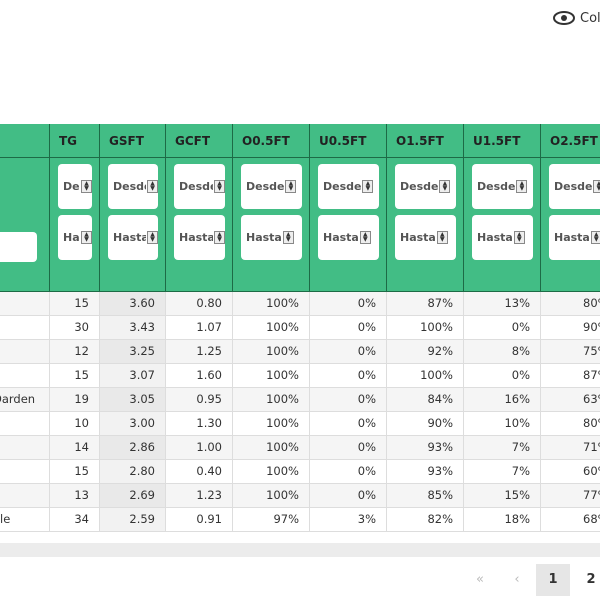 This screenshot has height=600, width=600. I want to click on table-cell: 1.23, so click(199, 496).